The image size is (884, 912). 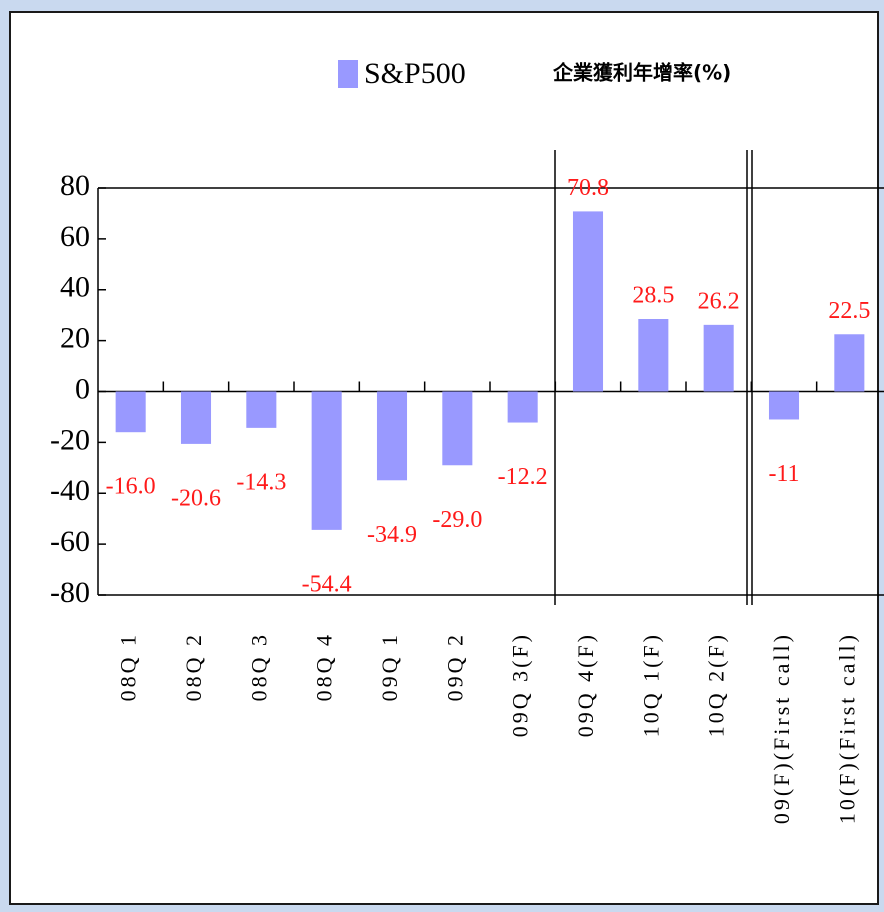 What do you see at coordinates (193, 666) in the screenshot?
I see `x-tick-label: 08Q 2` at bounding box center [193, 666].